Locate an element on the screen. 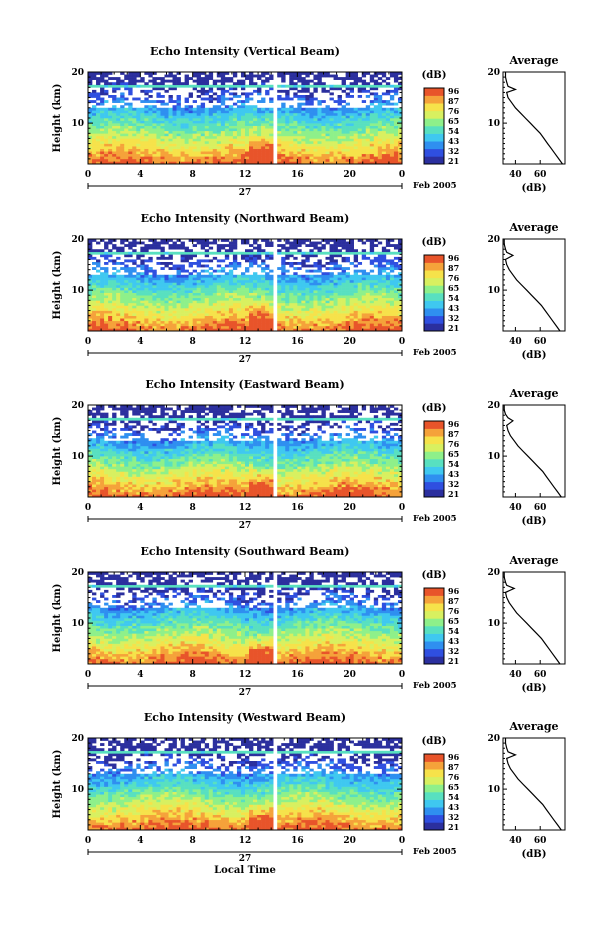  colorbar-swatch is located at coordinates (434, 259).